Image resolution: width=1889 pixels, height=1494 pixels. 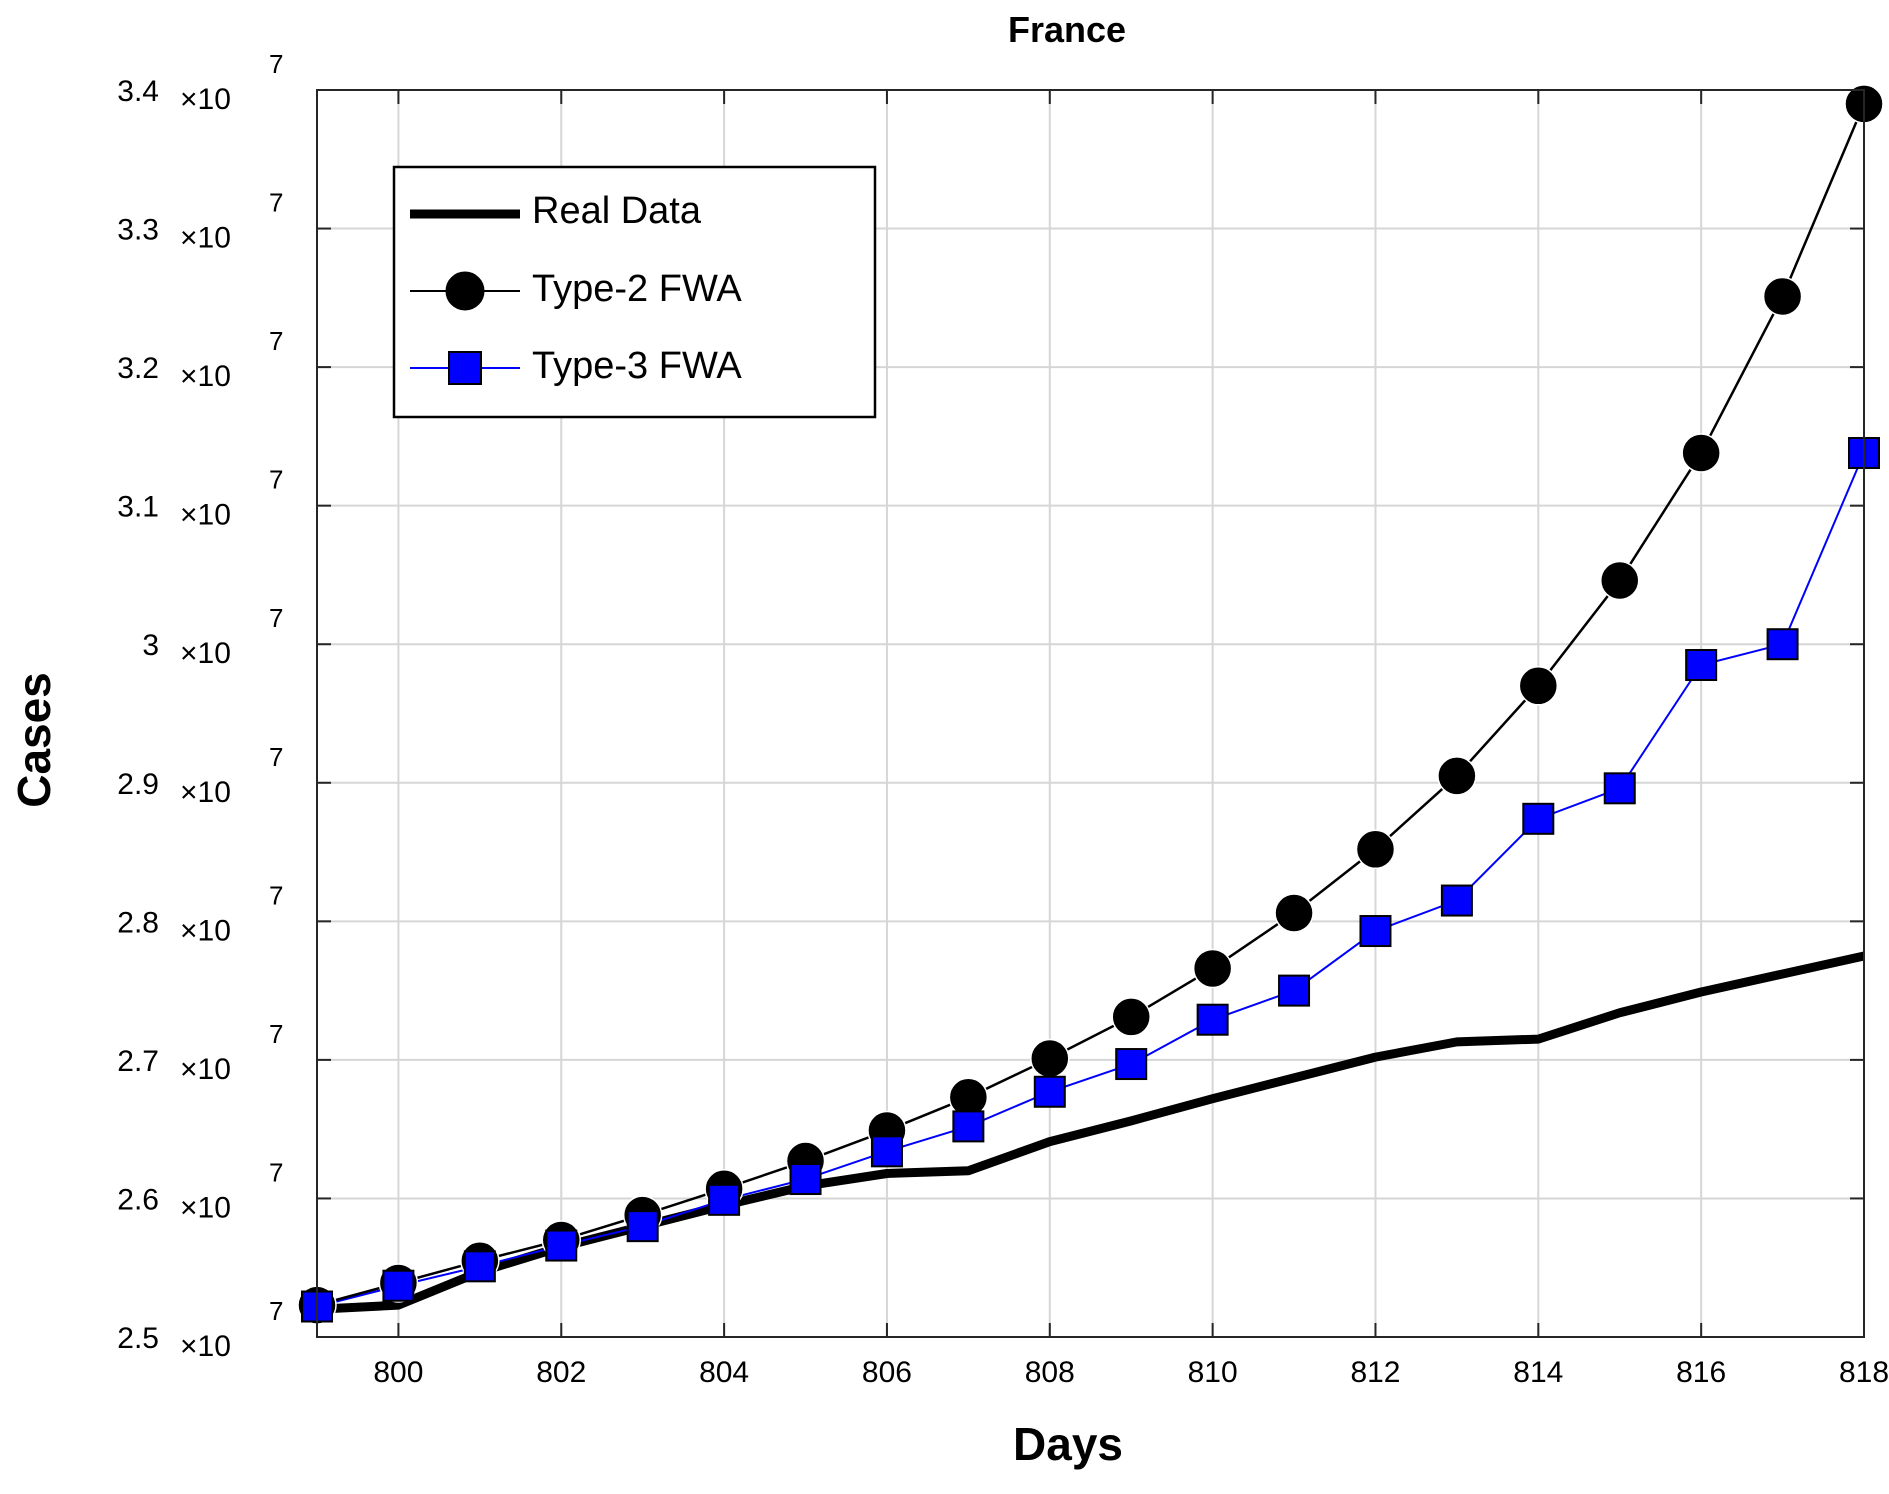 What do you see at coordinates (138, 507) in the screenshot?
I see `y-tick-label: 3.1` at bounding box center [138, 507].